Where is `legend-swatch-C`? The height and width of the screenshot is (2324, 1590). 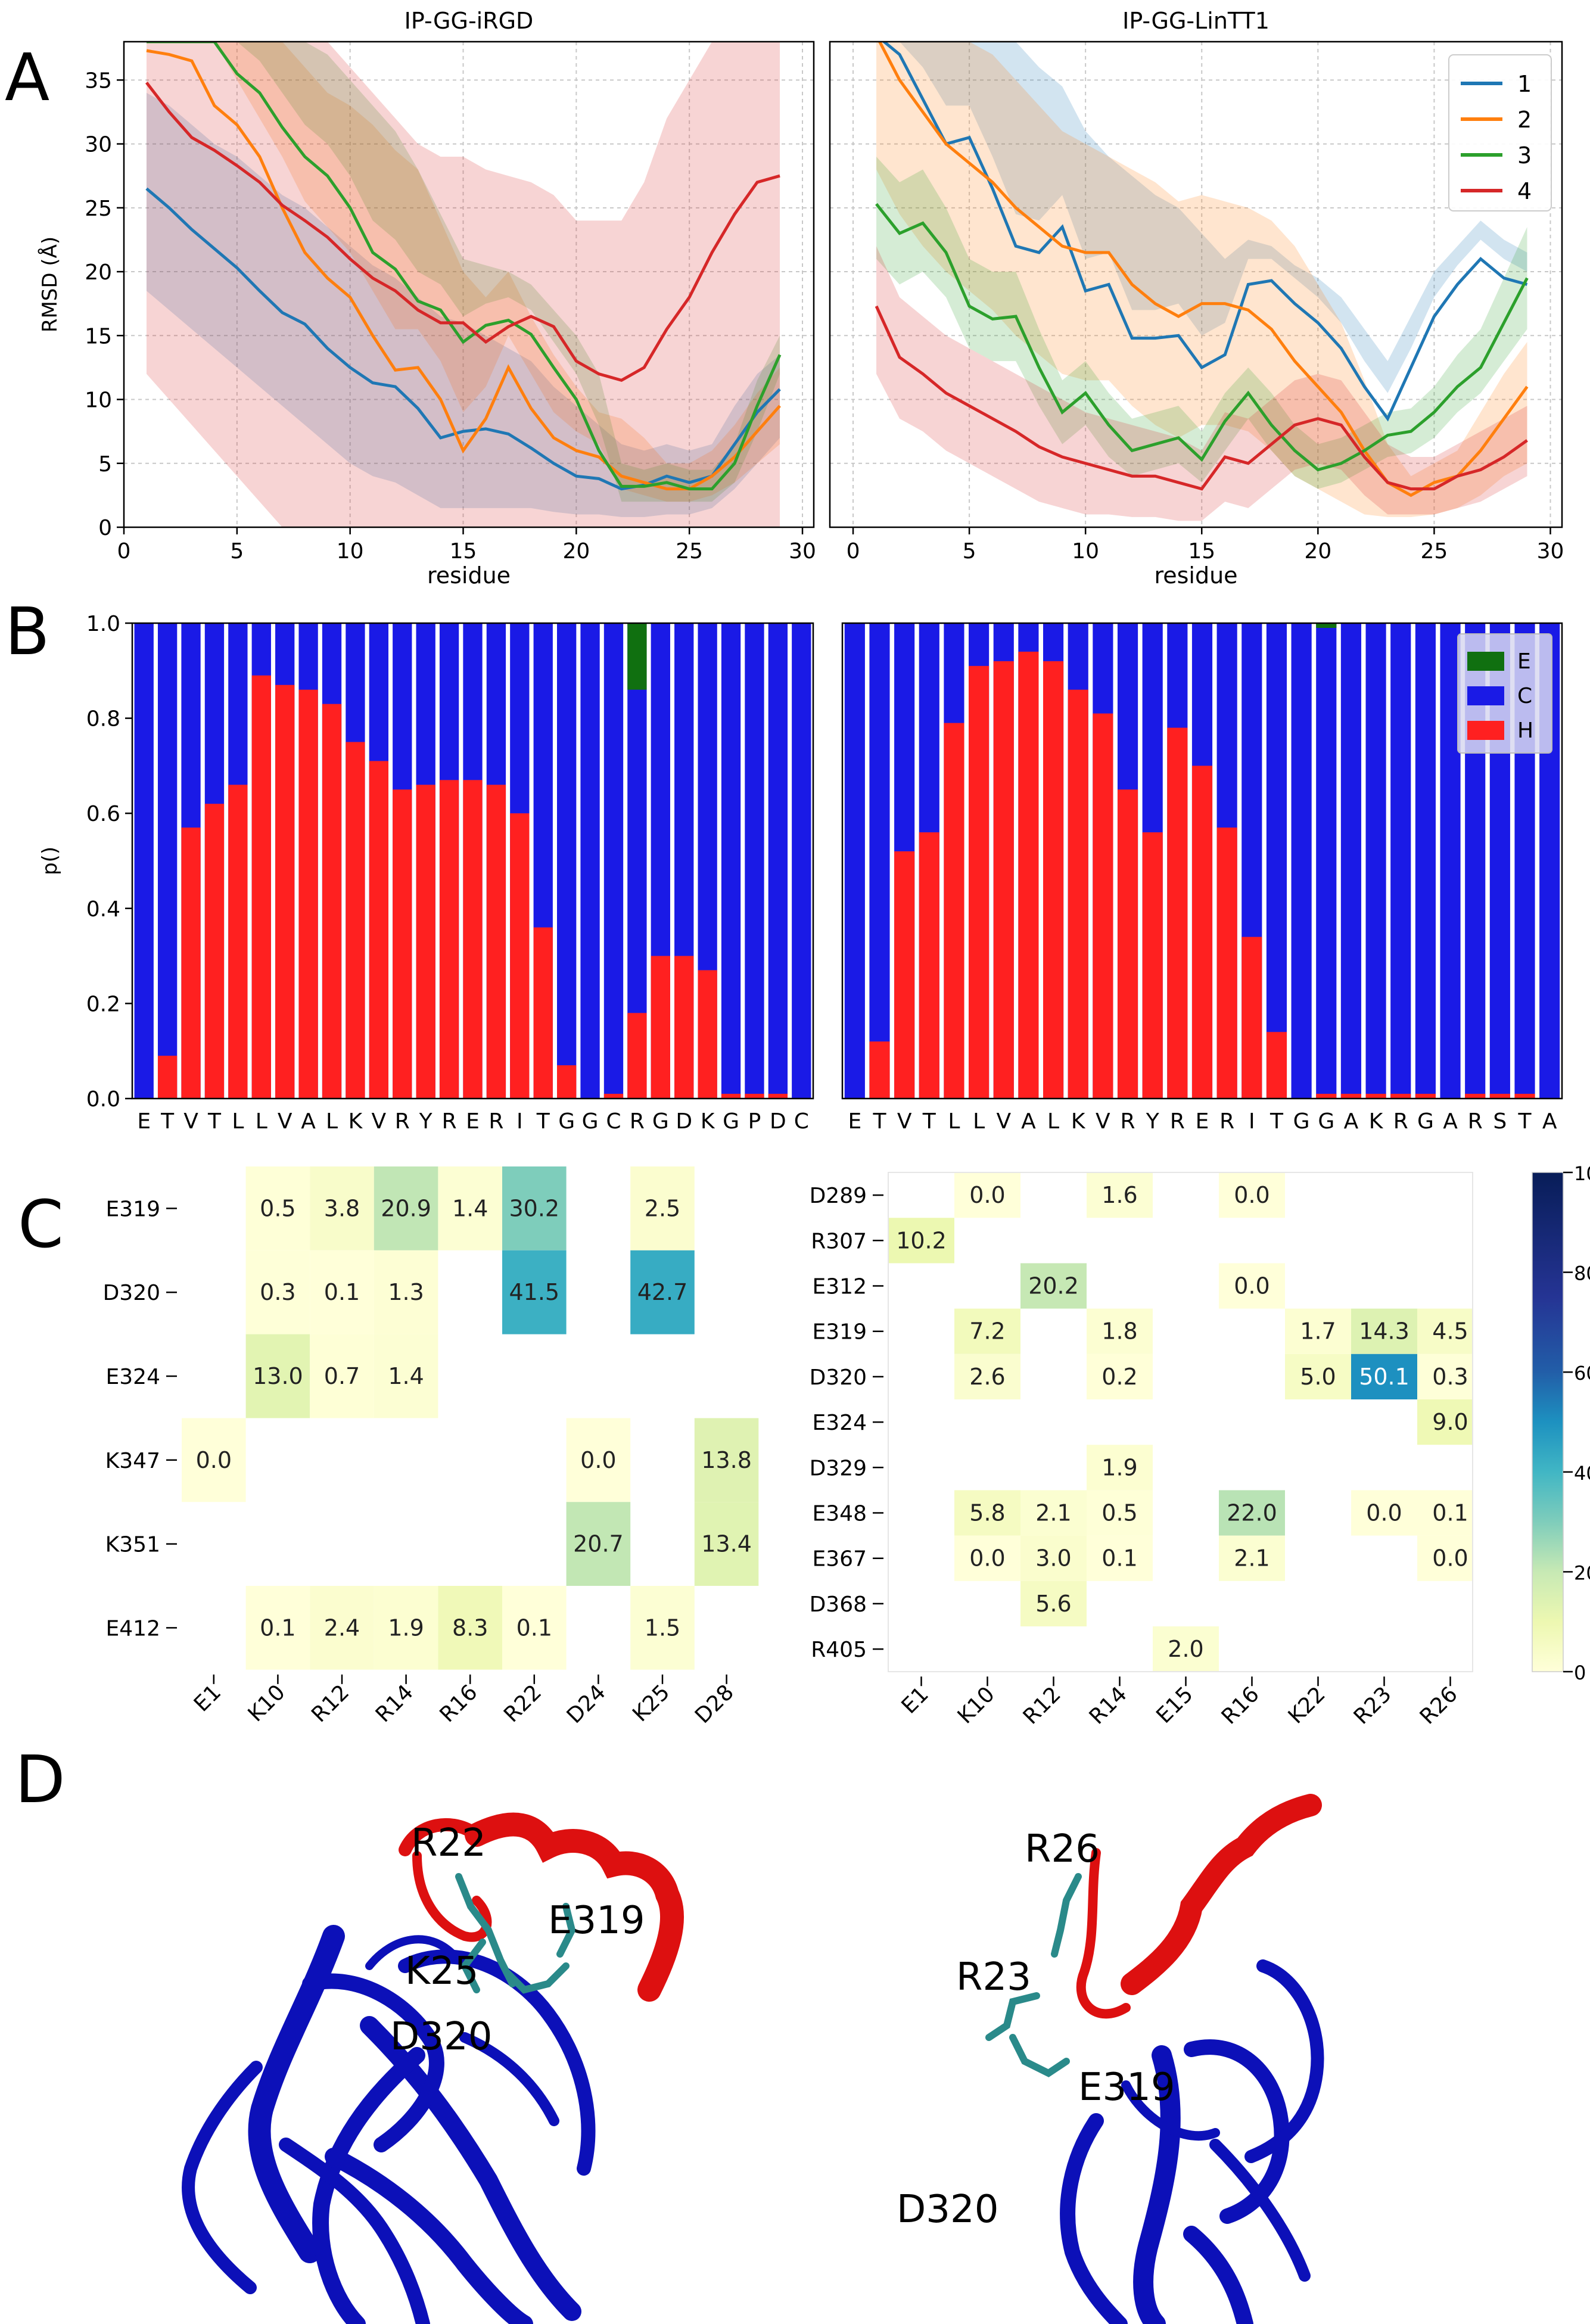 legend-swatch-C is located at coordinates (1486, 695).